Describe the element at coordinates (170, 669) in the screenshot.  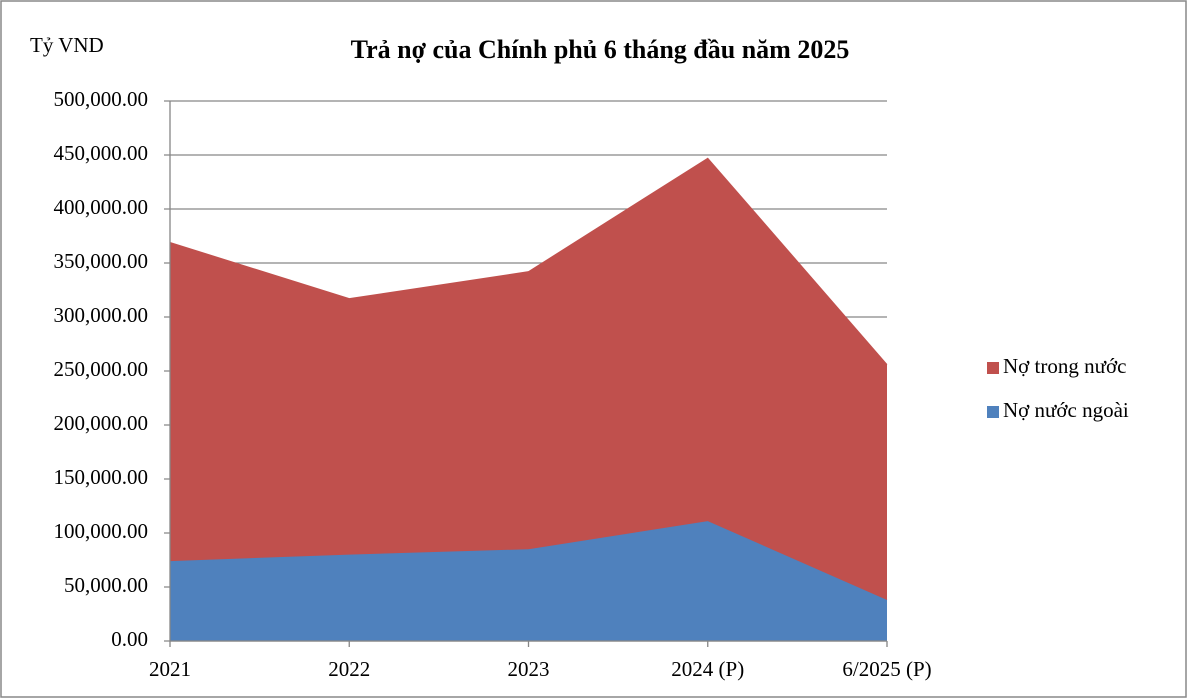
I see `x-tick-label: 2021` at that location.